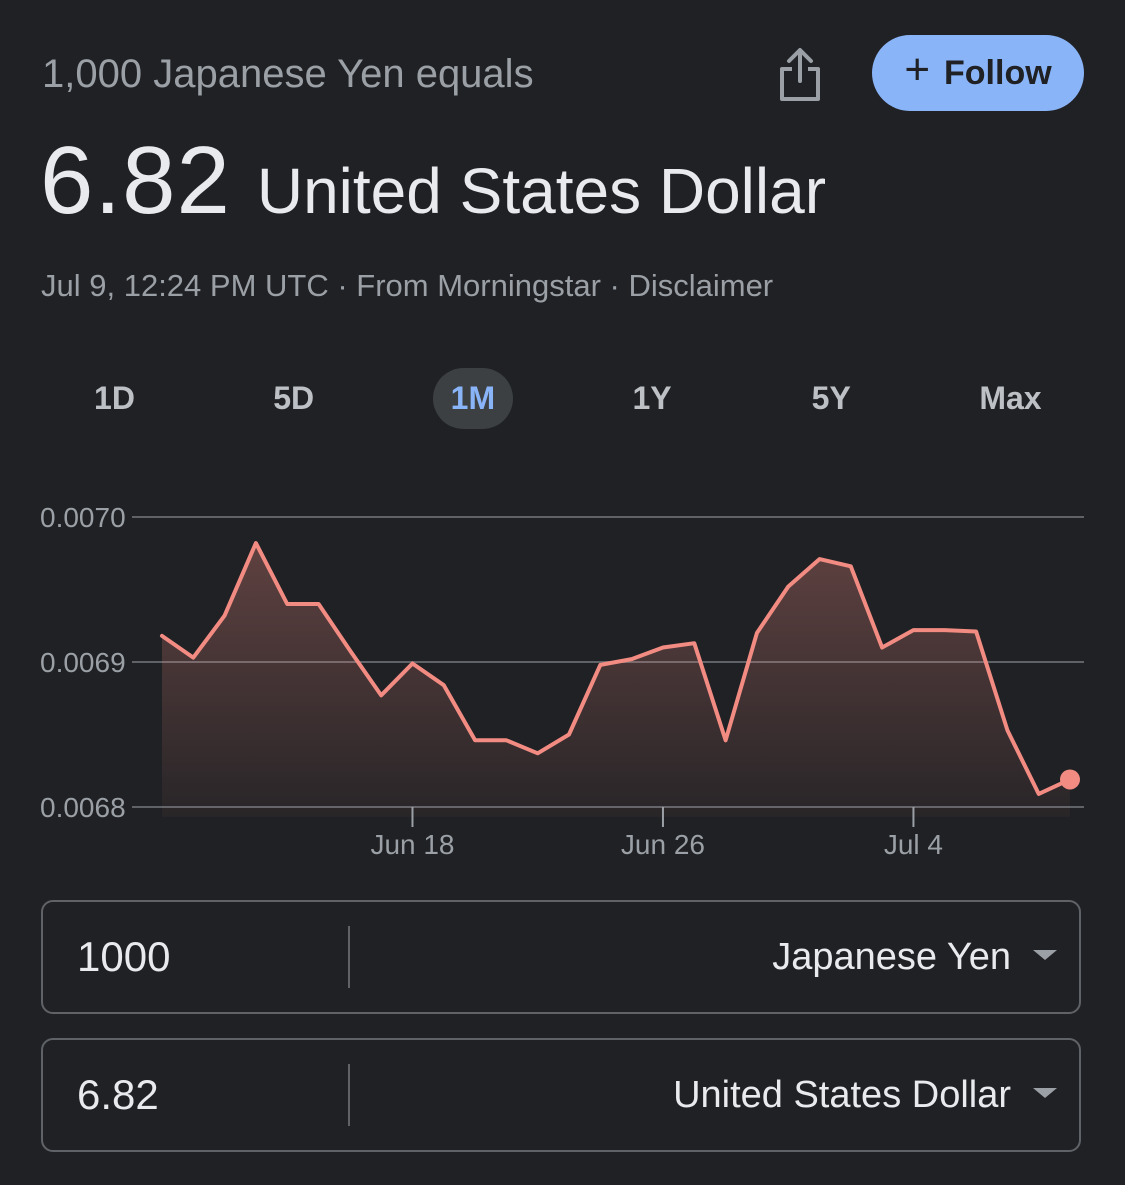 This screenshot has height=1185, width=1125. What do you see at coordinates (207, 957) in the screenshot?
I see `from-amount-input` at bounding box center [207, 957].